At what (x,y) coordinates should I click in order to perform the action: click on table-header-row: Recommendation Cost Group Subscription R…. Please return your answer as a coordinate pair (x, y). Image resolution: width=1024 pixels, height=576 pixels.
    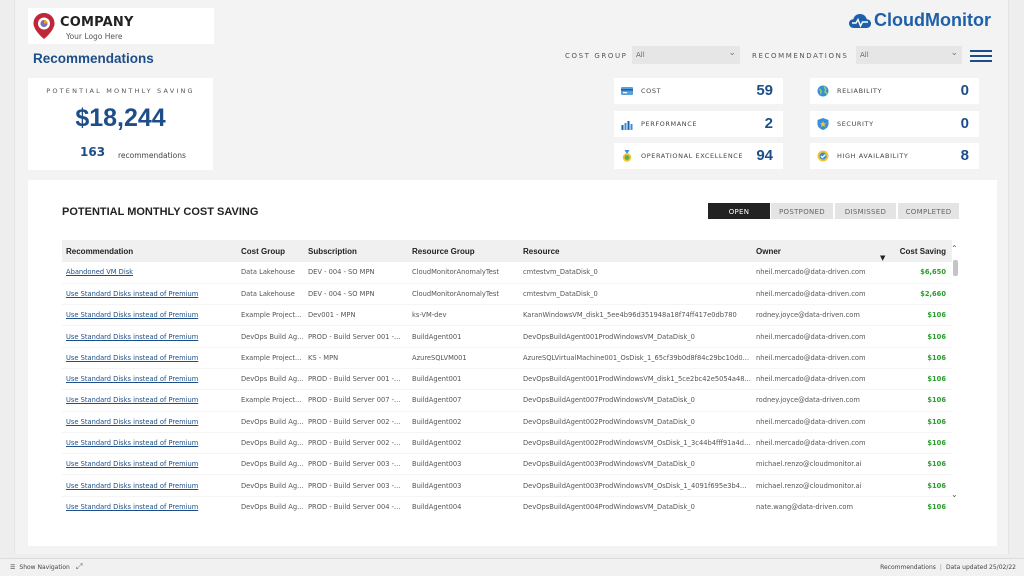
    Looking at the image, I should click on (507, 251).